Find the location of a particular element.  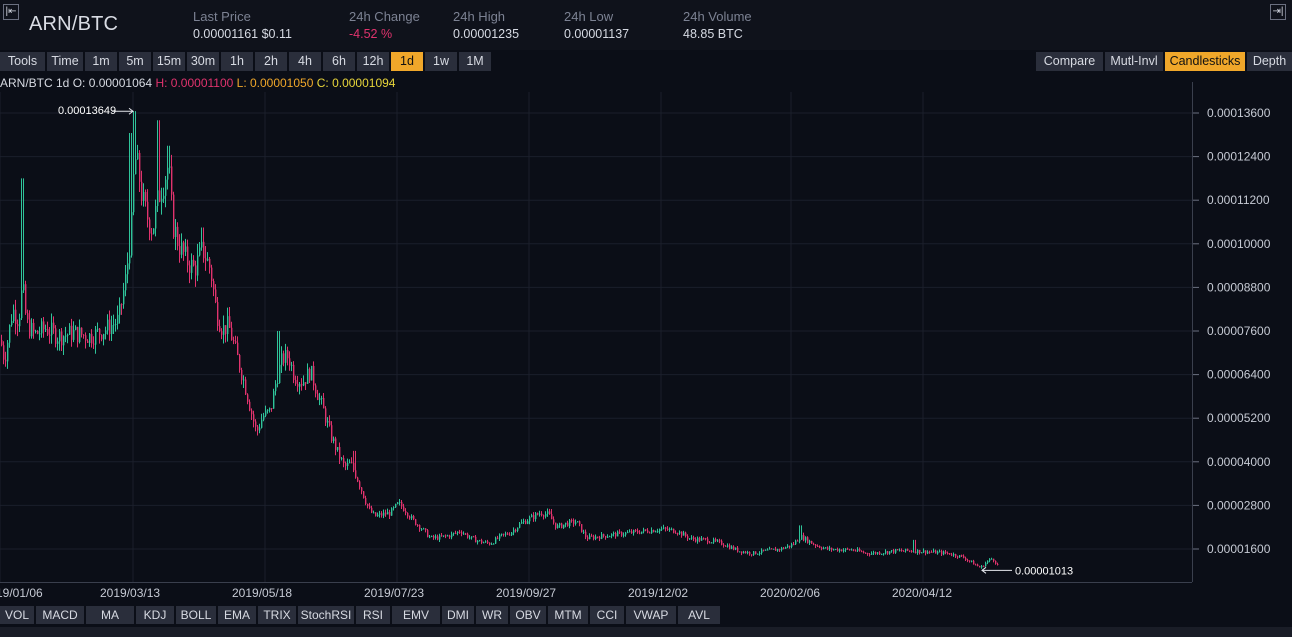

indicator-ema-button: EMA is located at coordinates (237, 615).